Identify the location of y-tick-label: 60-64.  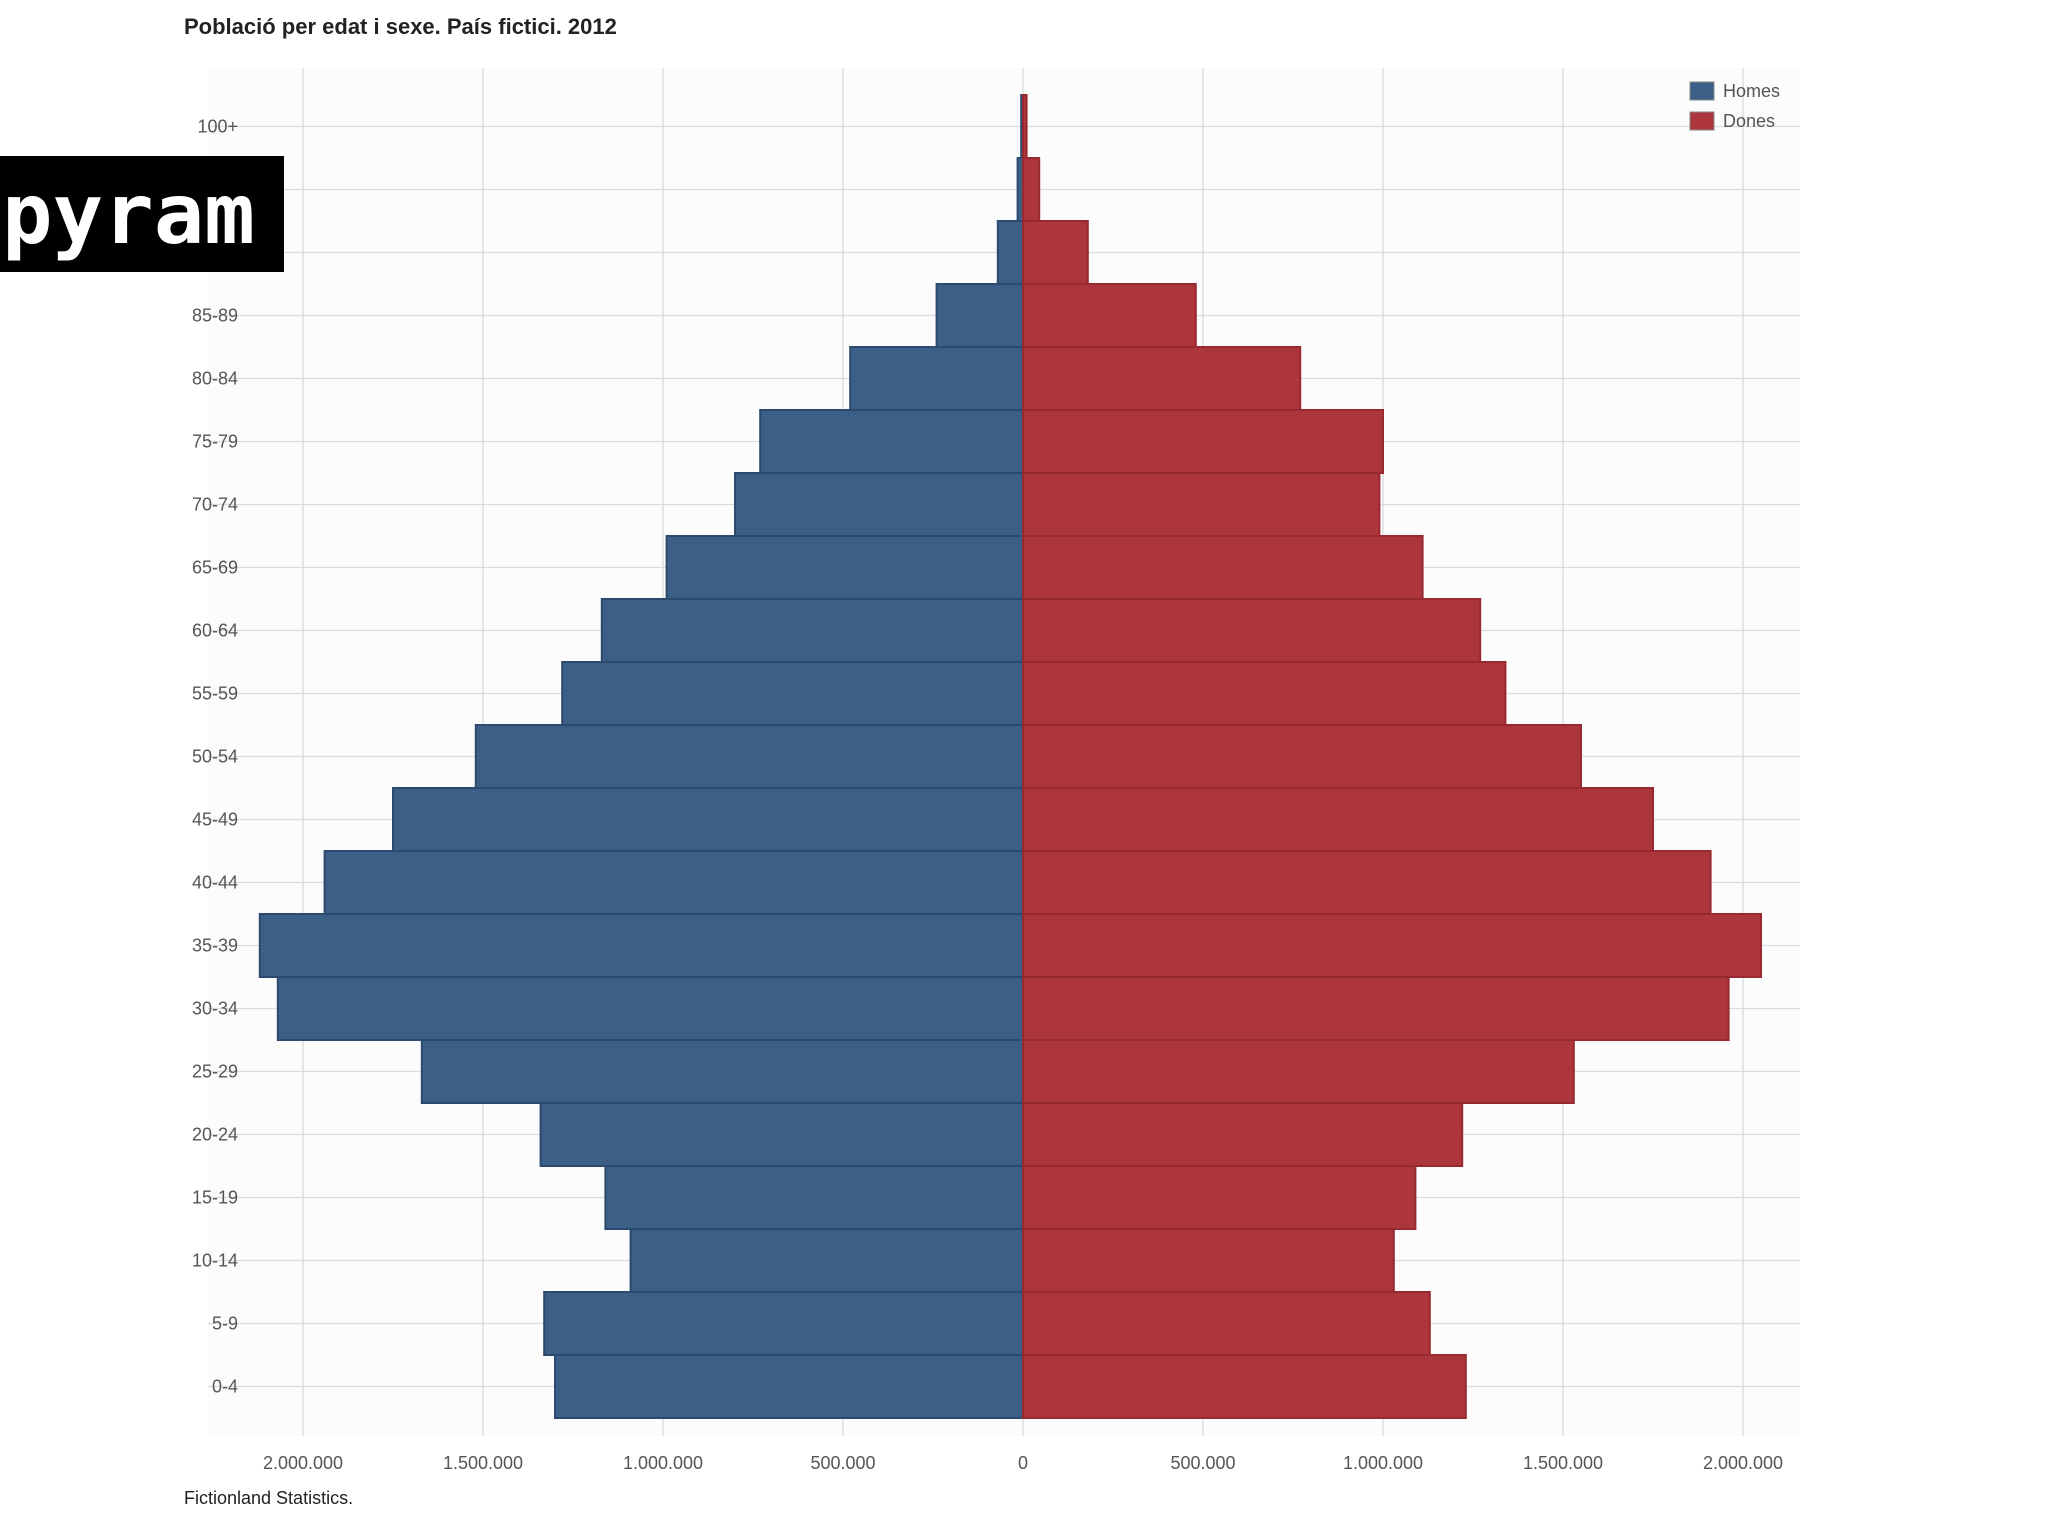
(215, 631).